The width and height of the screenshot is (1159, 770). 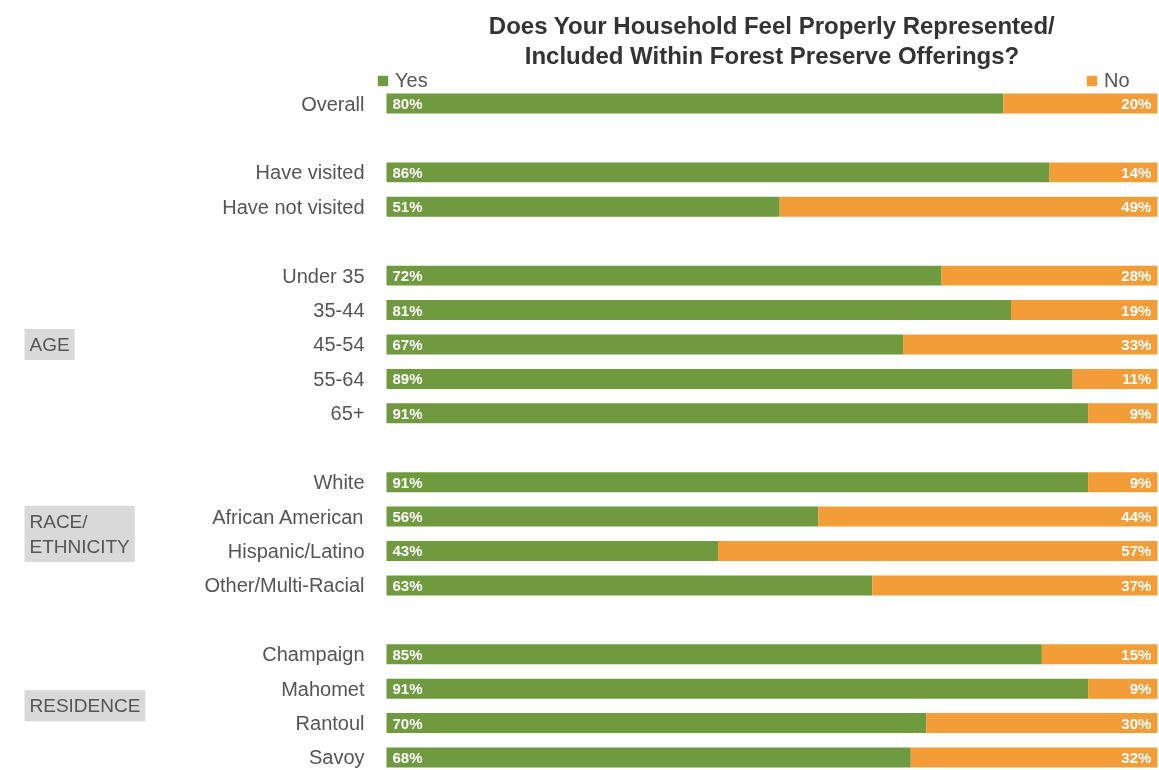 What do you see at coordinates (347, 413) in the screenshot?
I see `y-tick-label: 65+` at bounding box center [347, 413].